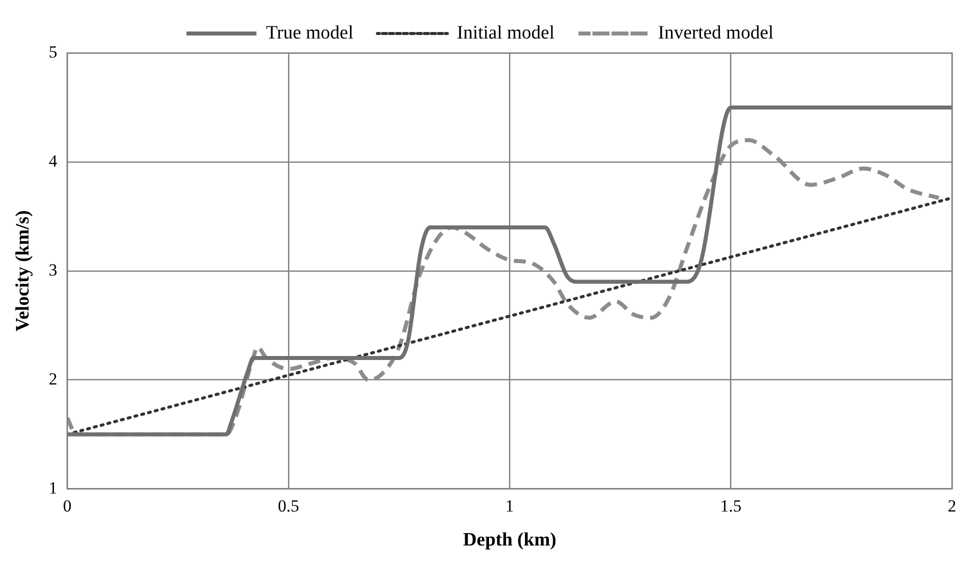  What do you see at coordinates (509, 540) in the screenshot?
I see `x-axis-title: Depth (km)` at bounding box center [509, 540].